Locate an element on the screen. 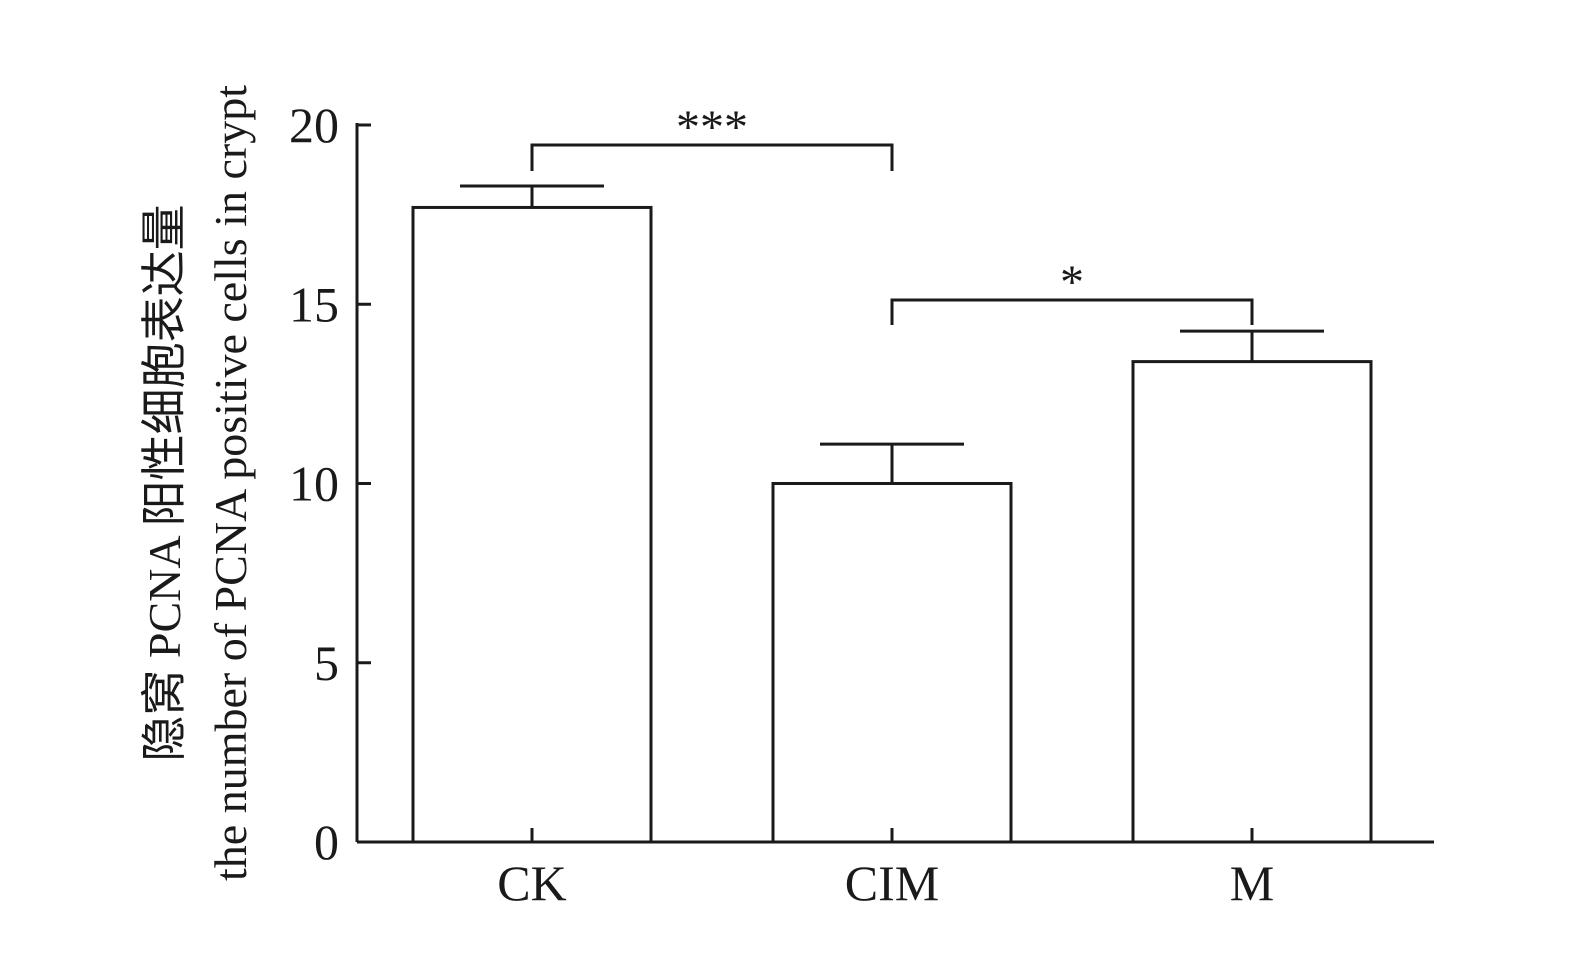 The height and width of the screenshot is (970, 1575). significance-label-1: *** is located at coordinates (712, 127).